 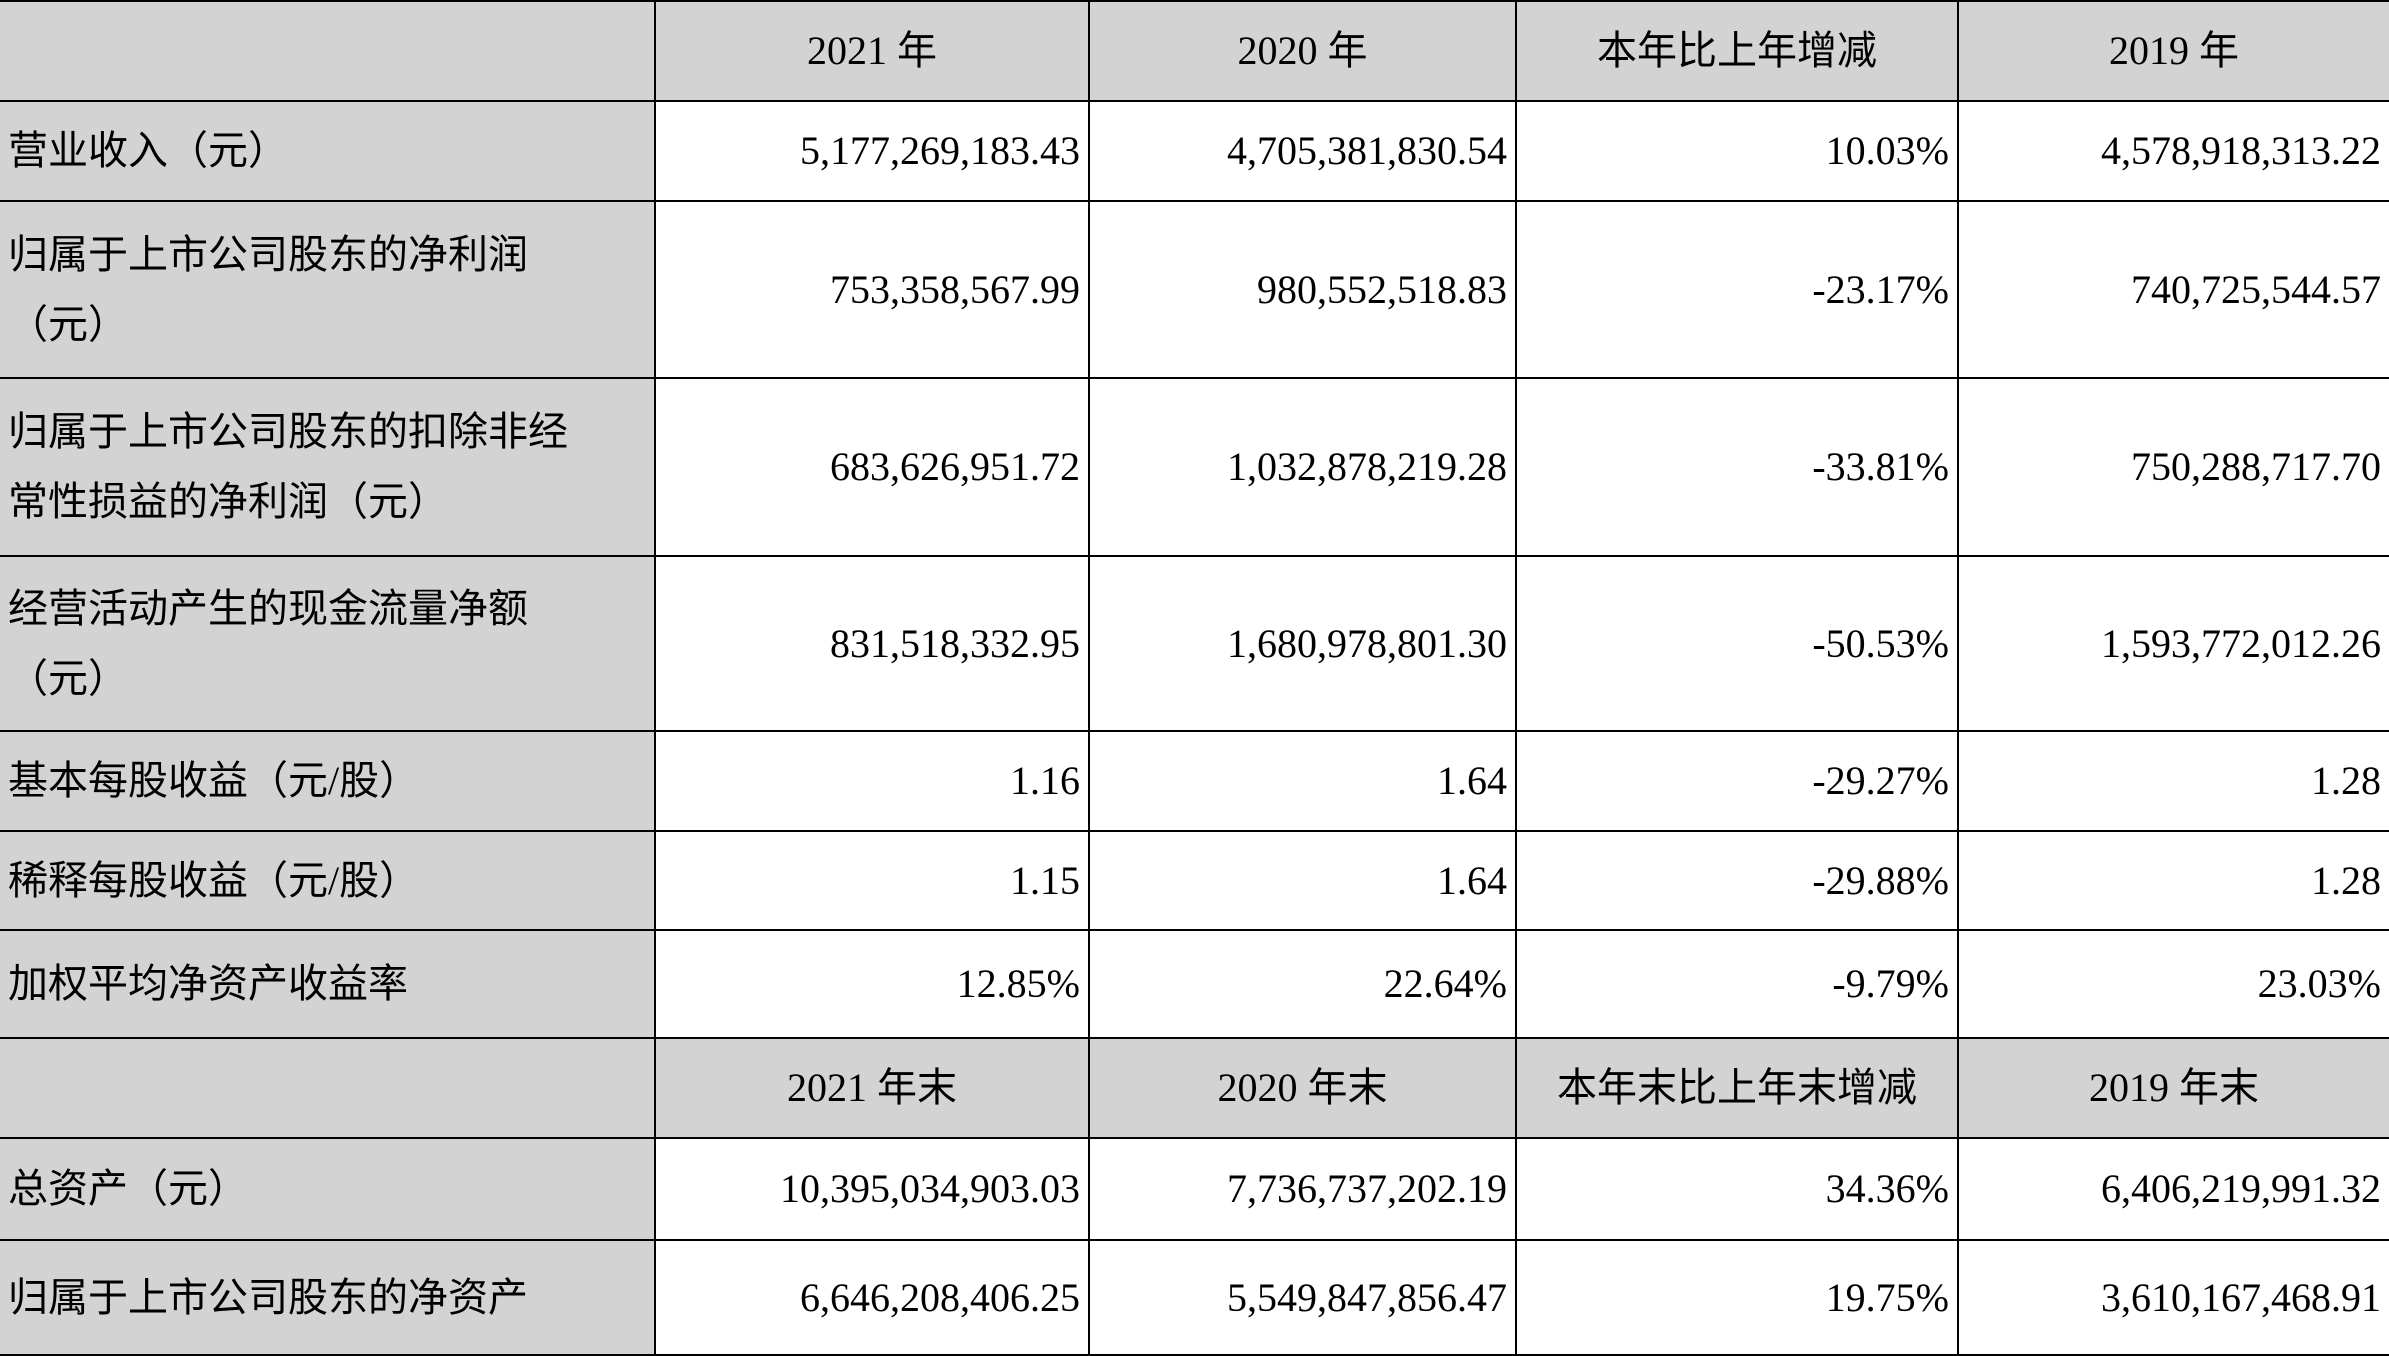 What do you see at coordinates (2173, 467) in the screenshot?
I see `value-cell: 750,288,717.70` at bounding box center [2173, 467].